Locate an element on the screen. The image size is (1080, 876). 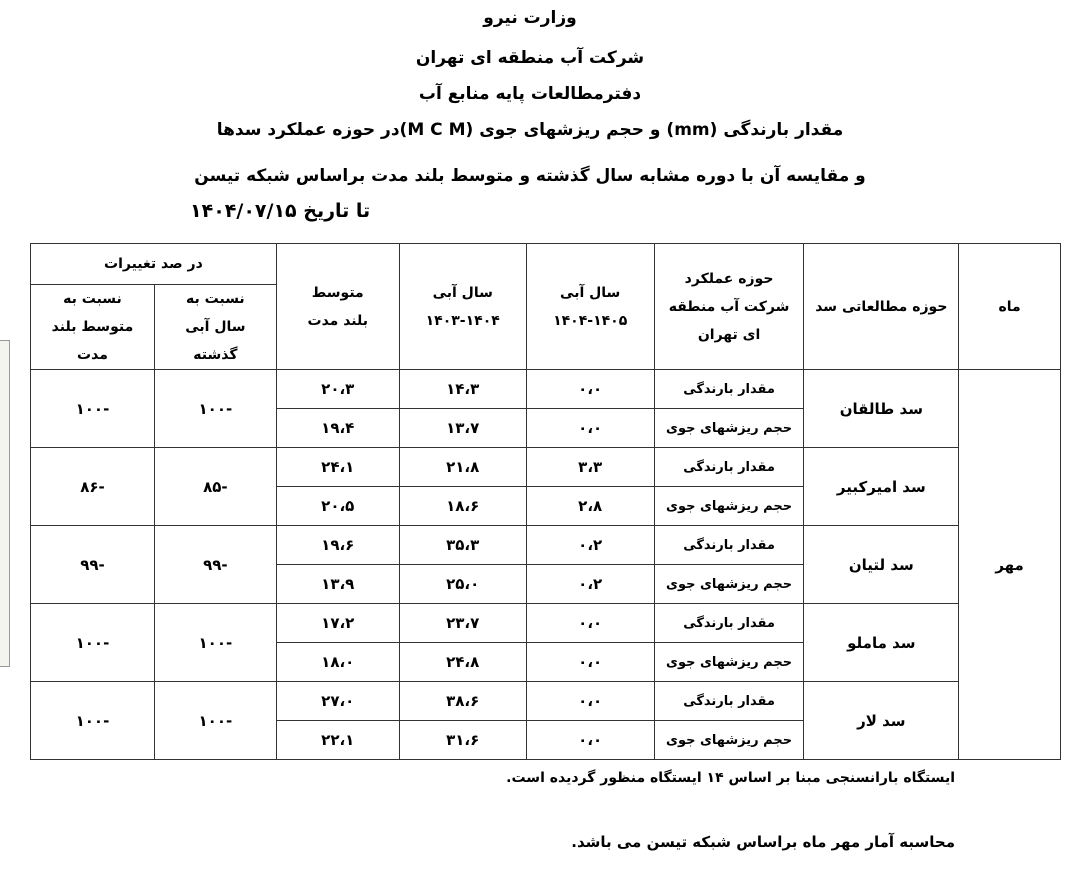
value-1403-1404: ۲۱،۸ is located at coordinates (462, 467).